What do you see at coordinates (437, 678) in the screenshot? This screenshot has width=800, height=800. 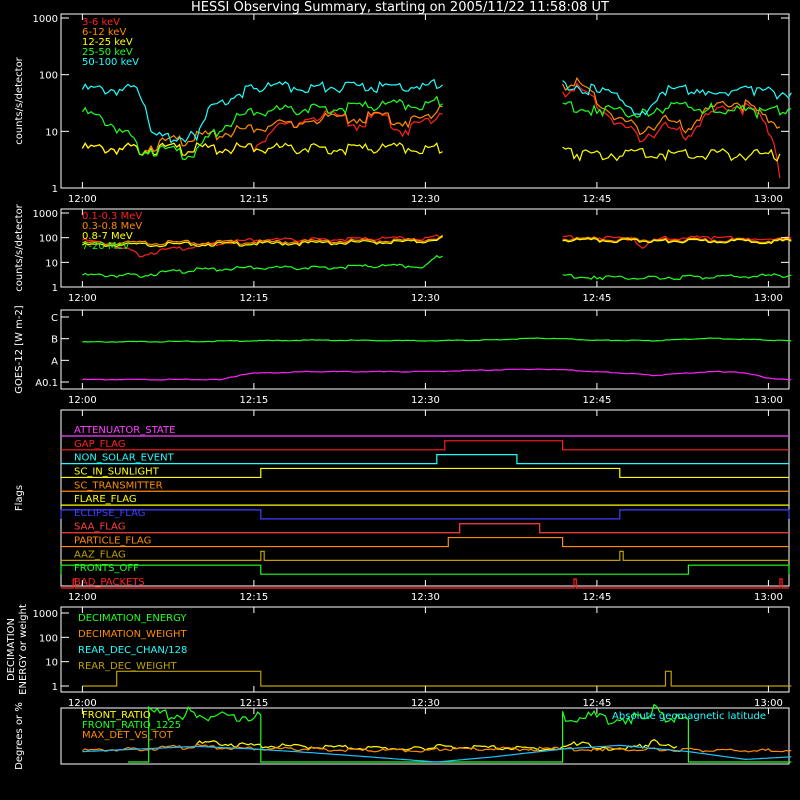 I see `series-line-p5` at bounding box center [437, 678].